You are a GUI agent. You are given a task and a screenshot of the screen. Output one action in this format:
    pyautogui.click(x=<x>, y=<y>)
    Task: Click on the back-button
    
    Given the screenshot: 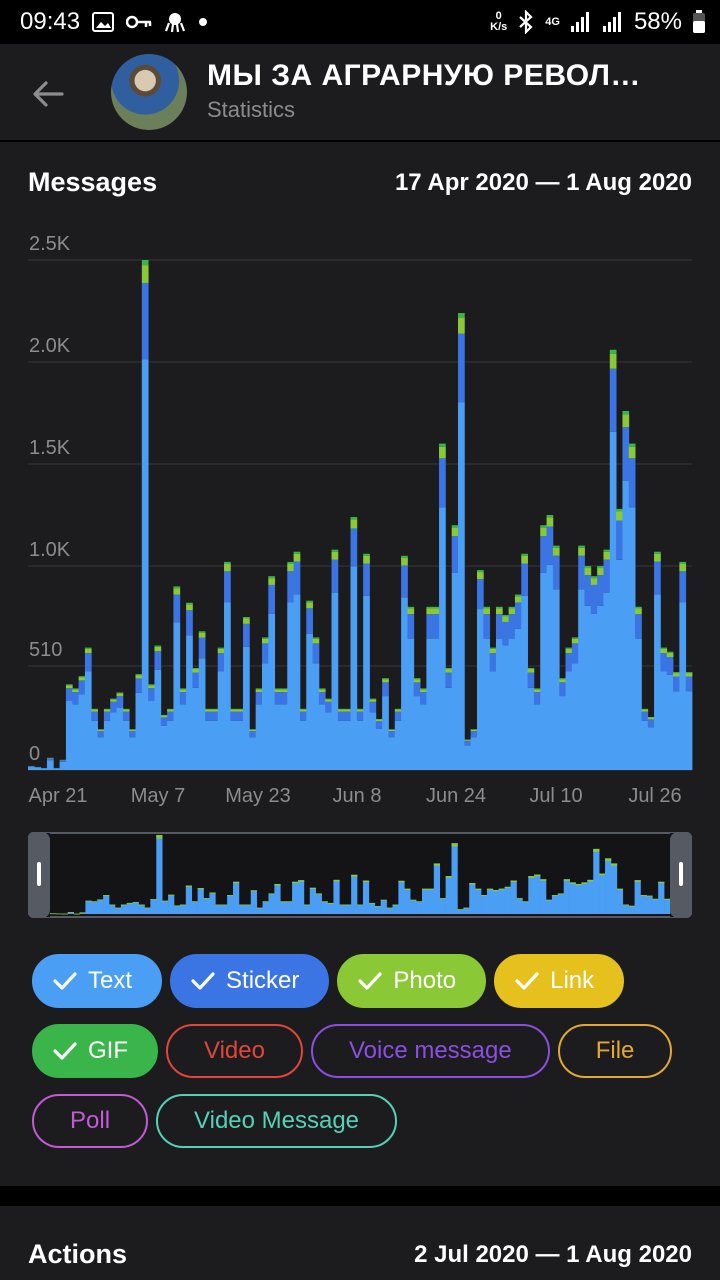 What is the action you would take?
    pyautogui.click(x=48, y=94)
    